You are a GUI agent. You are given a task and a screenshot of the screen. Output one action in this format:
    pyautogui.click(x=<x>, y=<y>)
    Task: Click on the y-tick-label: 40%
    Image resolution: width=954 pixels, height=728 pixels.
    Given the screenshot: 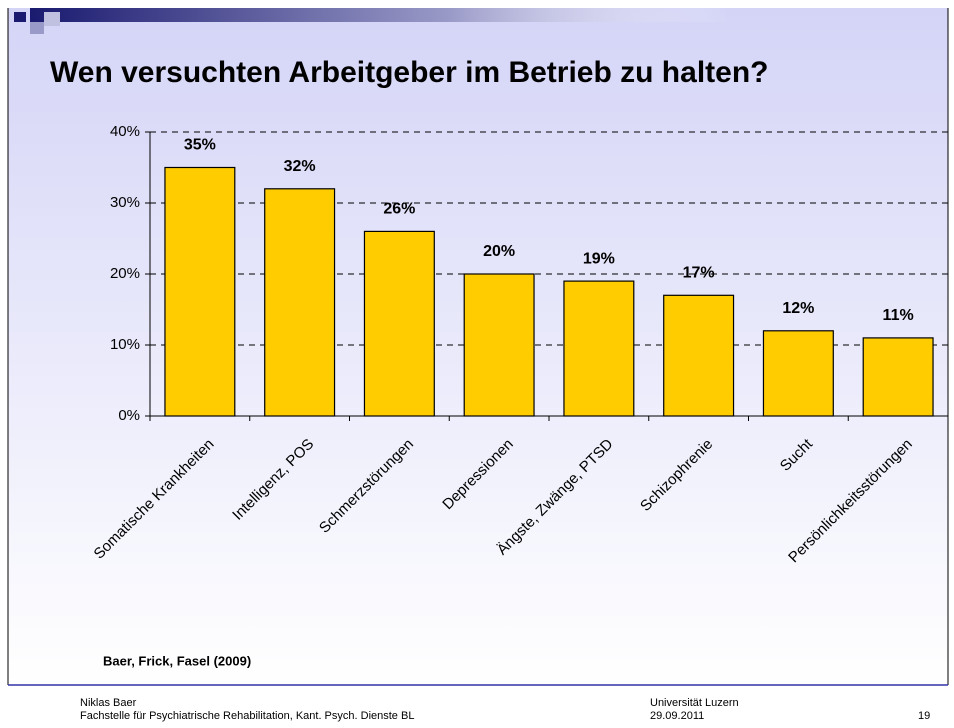 What is the action you would take?
    pyautogui.click(x=125, y=131)
    